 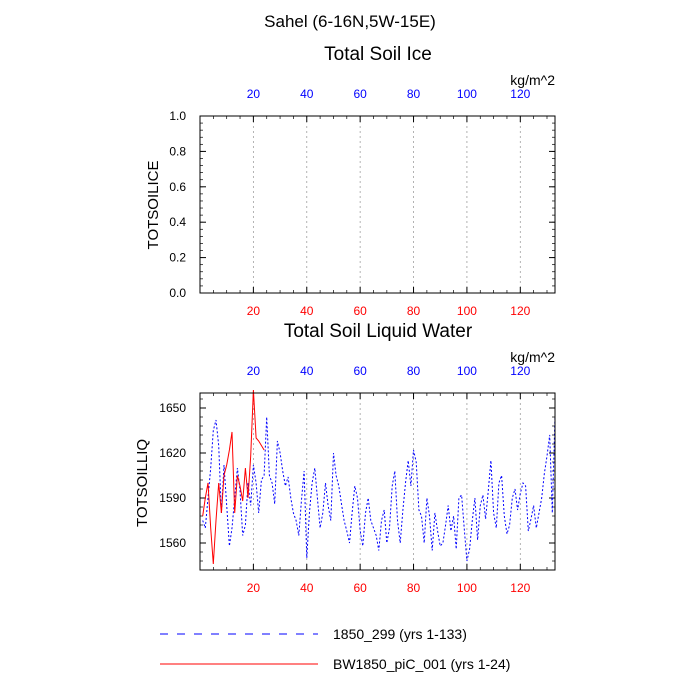 I want to click on soil-liquid-x-tick-label-bottom: 20, so click(x=254, y=588).